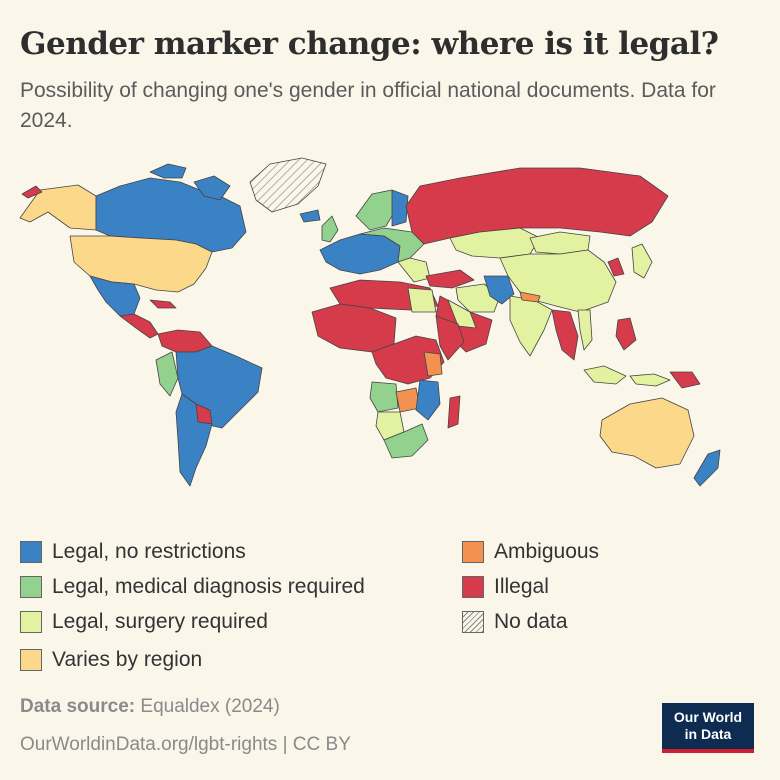  I want to click on legend-label: Legal, no restrictions, so click(149, 551).